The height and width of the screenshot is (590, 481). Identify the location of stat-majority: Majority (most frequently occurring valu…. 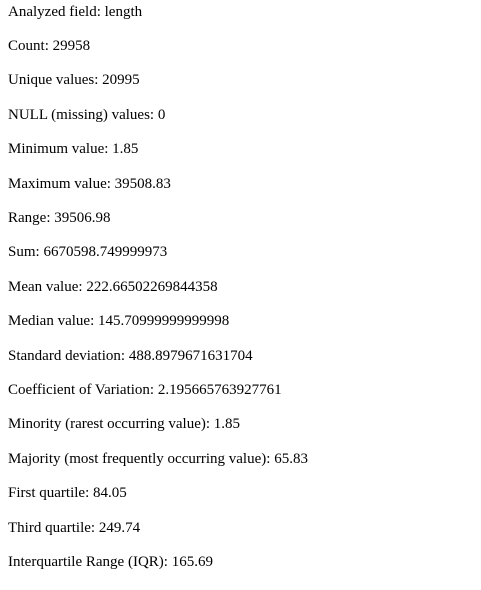
(158, 459).